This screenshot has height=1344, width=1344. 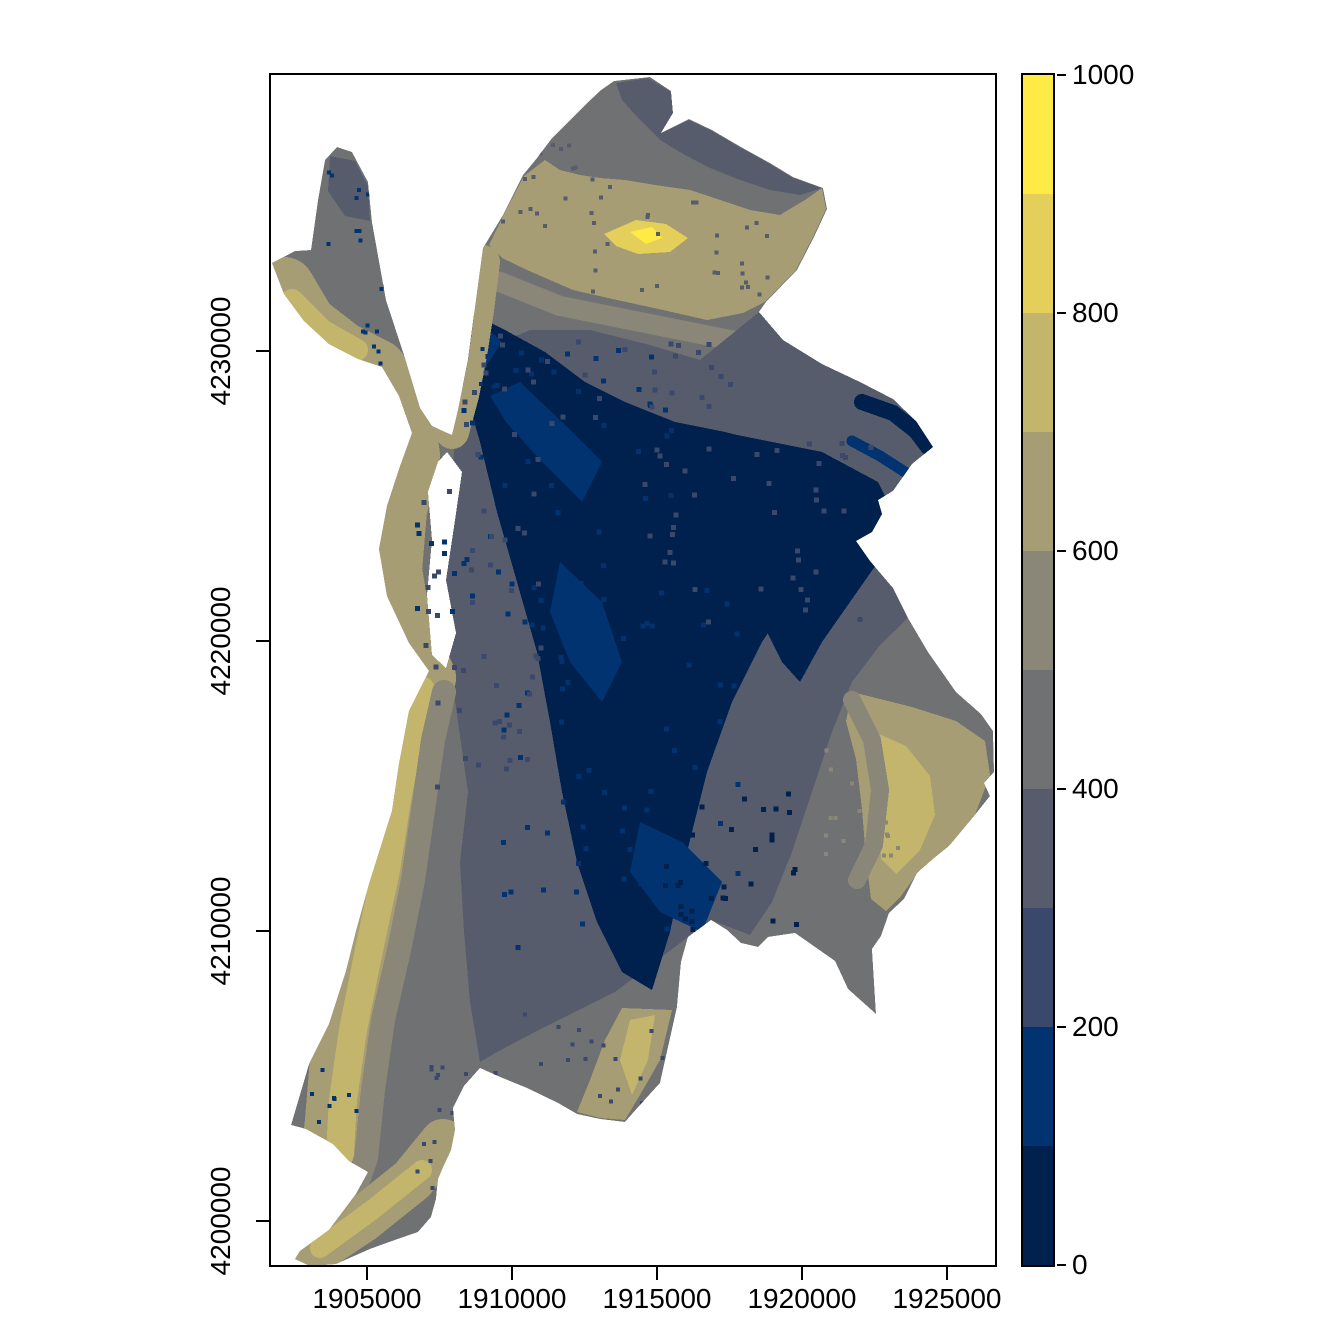 I want to click on y-tick-label-text: 4210000, so click(x=220, y=931).